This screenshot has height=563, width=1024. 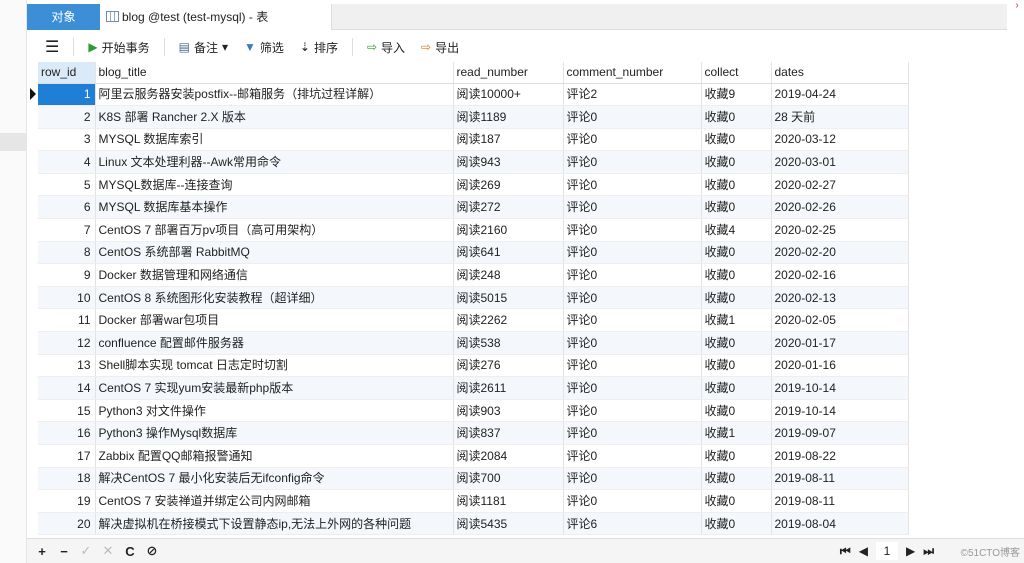 I want to click on table-row: 15 Python3 对文件操作 阅读903 评论0 收藏0 2019-10-14, so click(x=473, y=411).